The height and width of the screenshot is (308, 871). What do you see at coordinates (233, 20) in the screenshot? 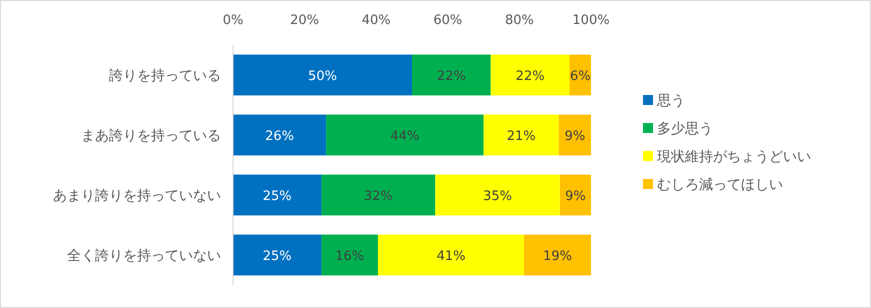
I see `x-tick-label: 0%` at bounding box center [233, 20].